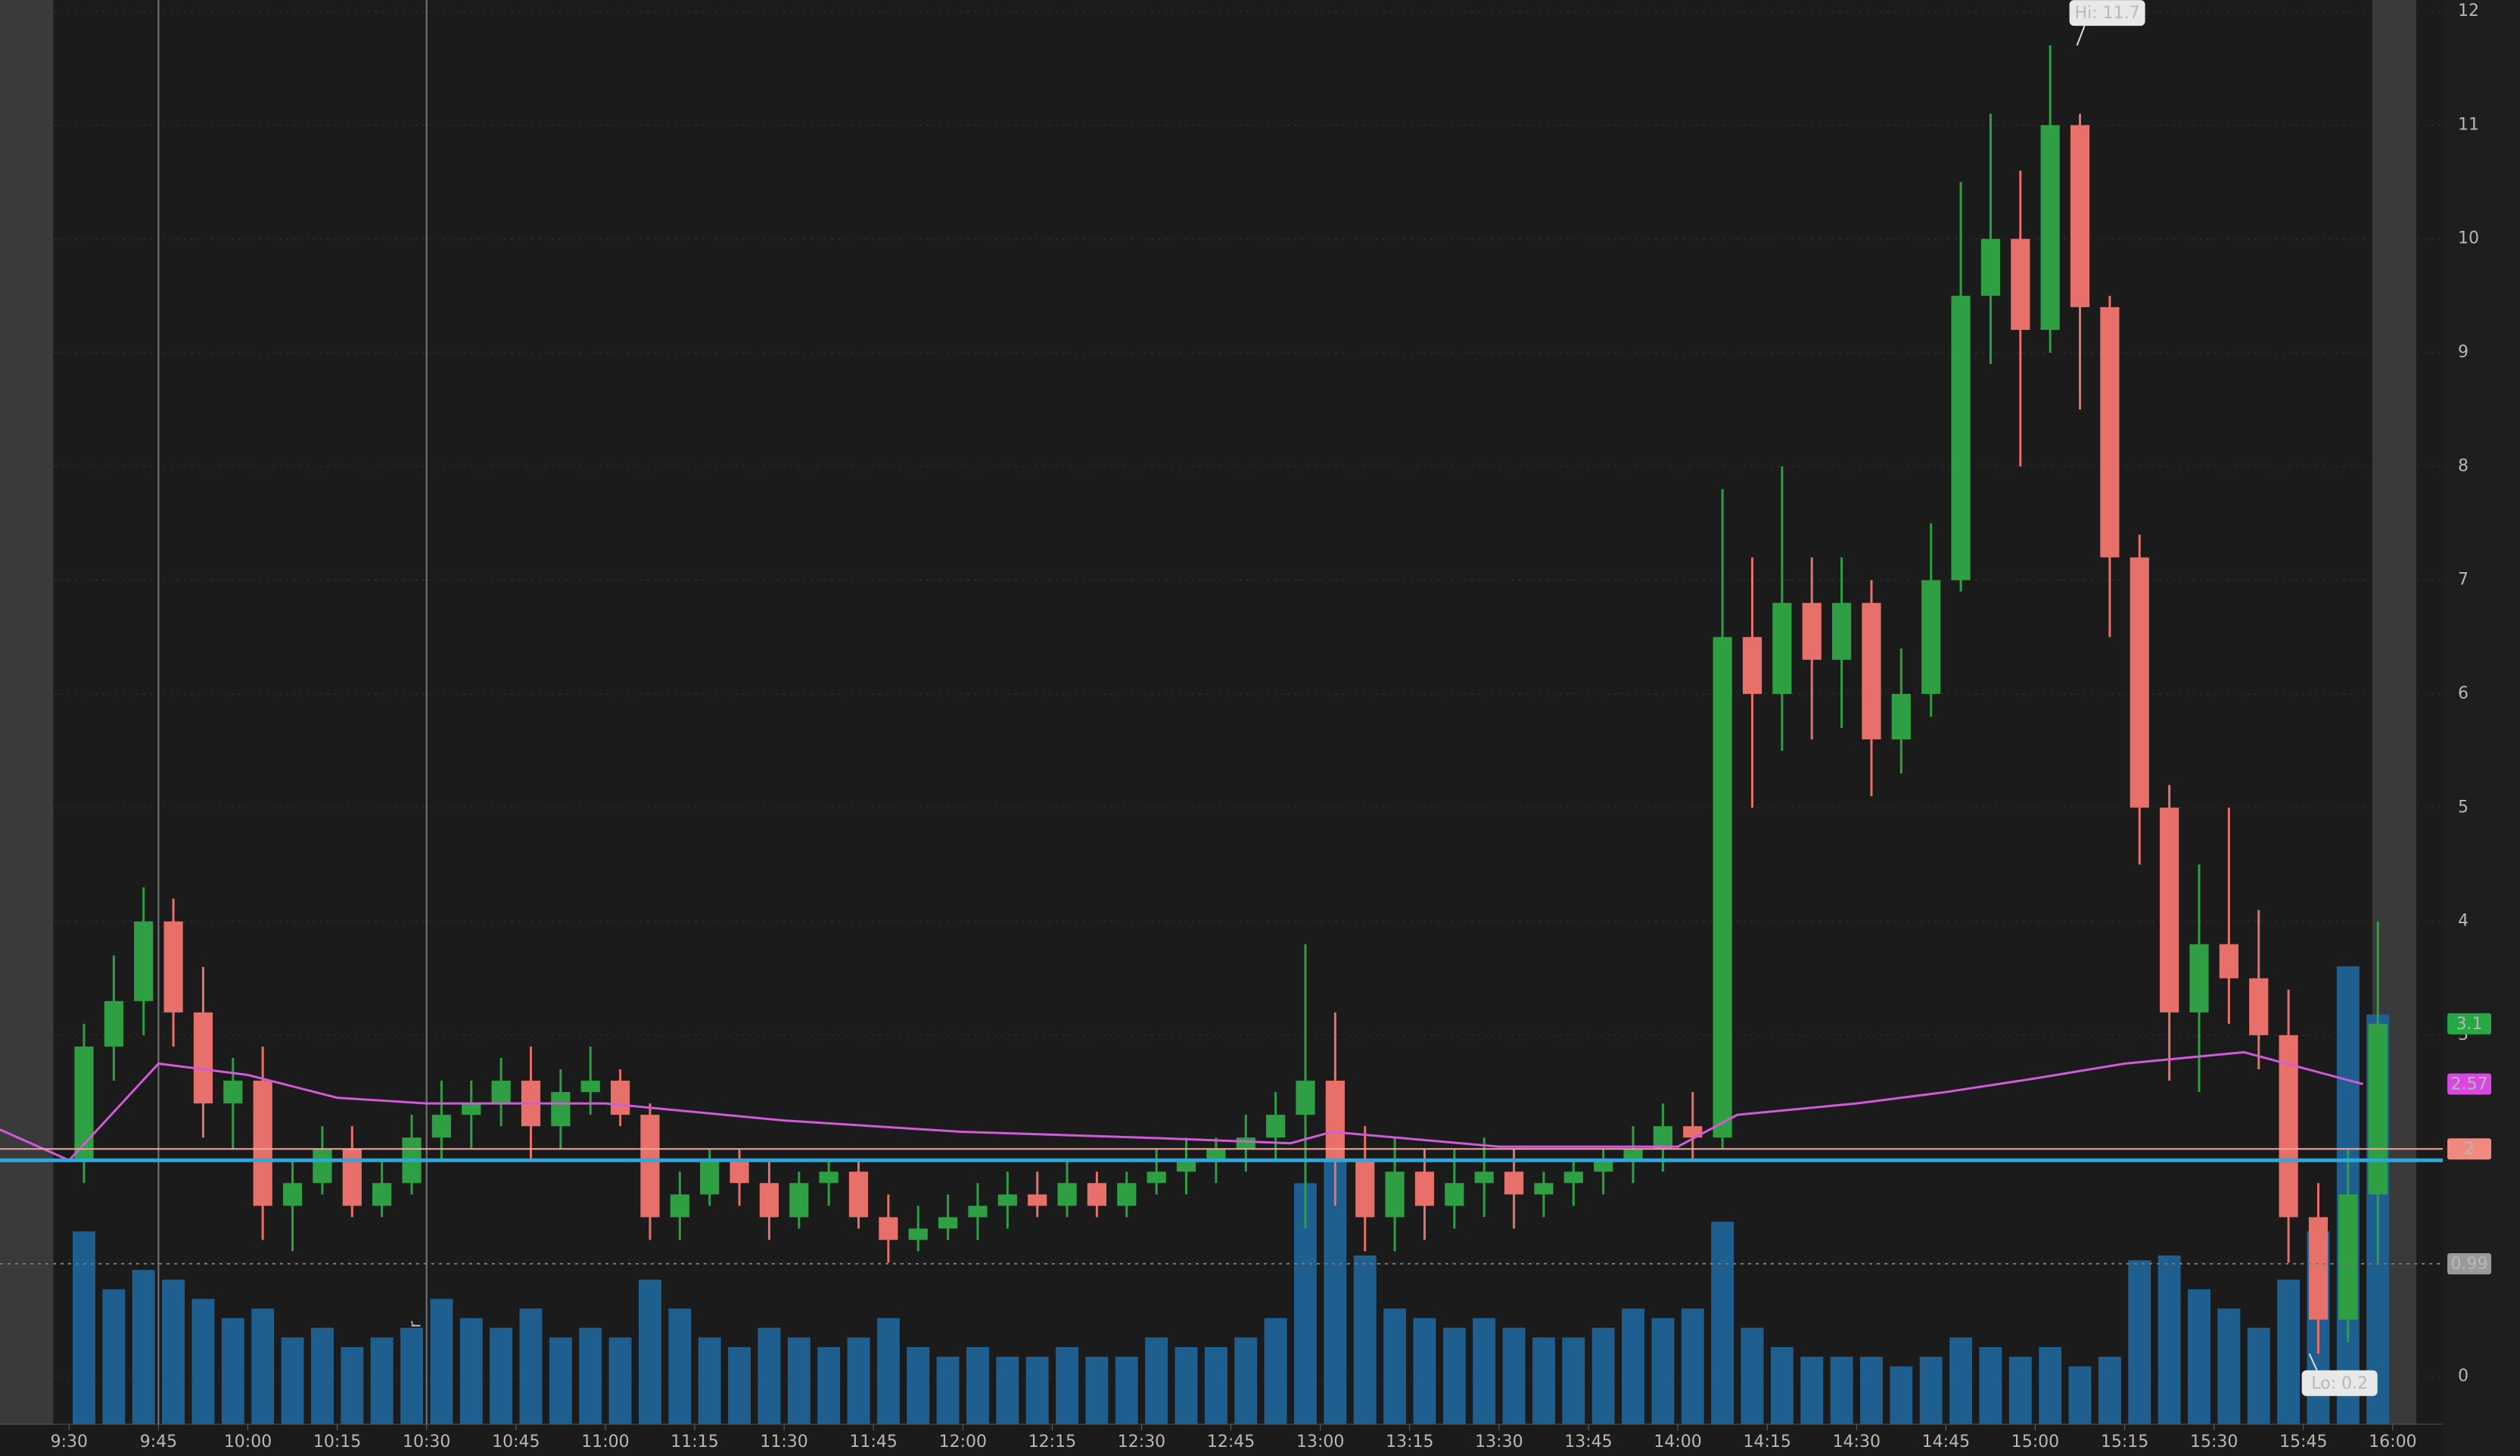 The width and height of the screenshot is (2520, 1456). I want to click on x-tick-label: 11:45, so click(874, 1442).